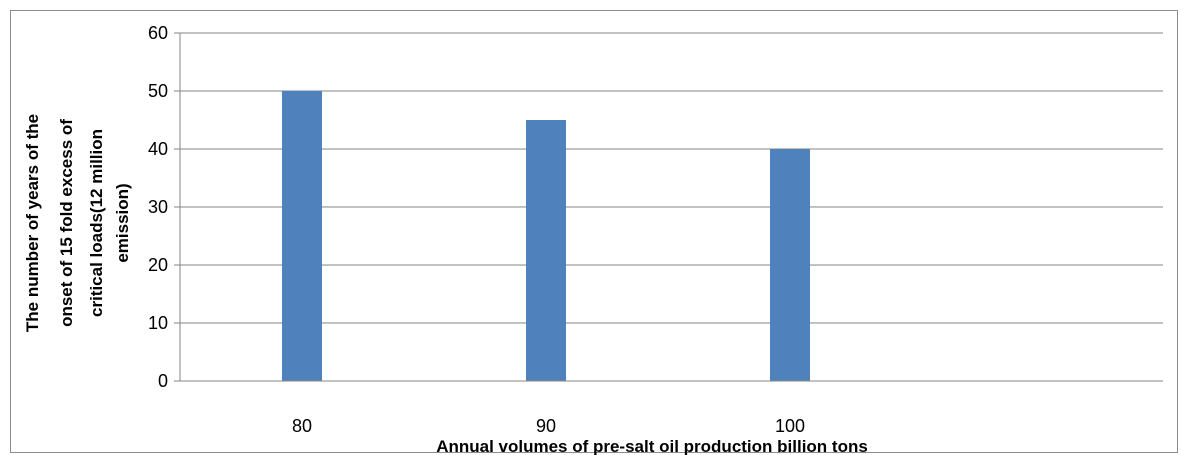  I want to click on x-tick-label: 90, so click(546, 426).